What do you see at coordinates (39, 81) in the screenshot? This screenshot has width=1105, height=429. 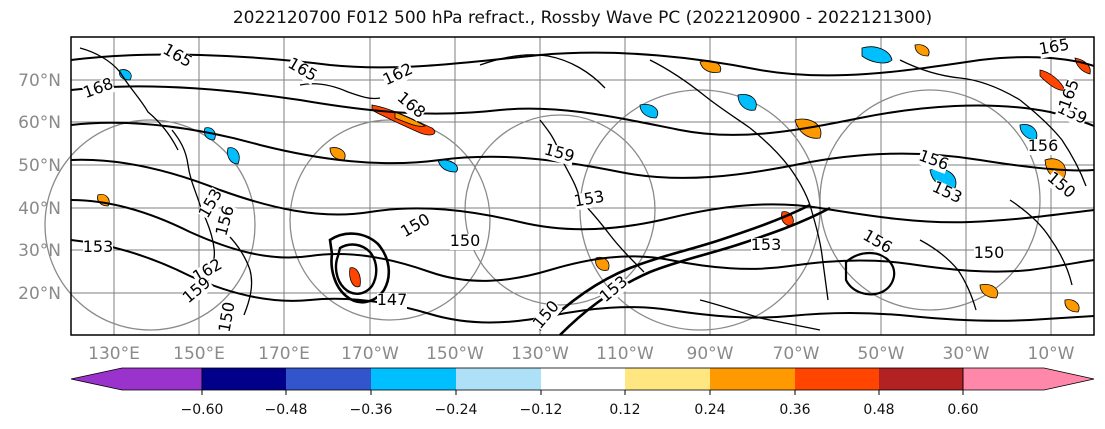 I see `latitude-label: 70°N` at bounding box center [39, 81].